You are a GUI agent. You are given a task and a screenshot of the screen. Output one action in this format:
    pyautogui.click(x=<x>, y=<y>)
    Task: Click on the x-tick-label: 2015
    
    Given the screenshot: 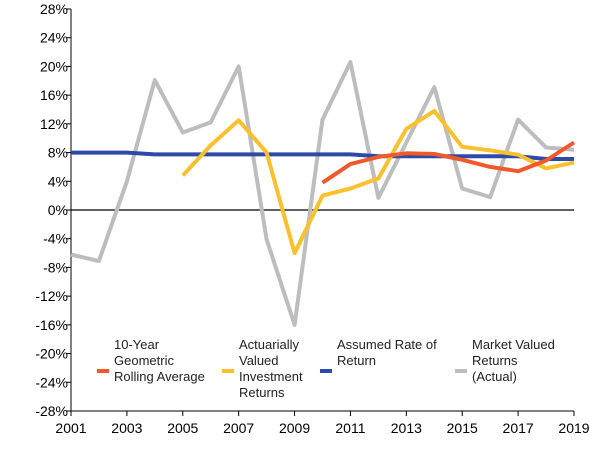 What is the action you would take?
    pyautogui.click(x=462, y=428)
    